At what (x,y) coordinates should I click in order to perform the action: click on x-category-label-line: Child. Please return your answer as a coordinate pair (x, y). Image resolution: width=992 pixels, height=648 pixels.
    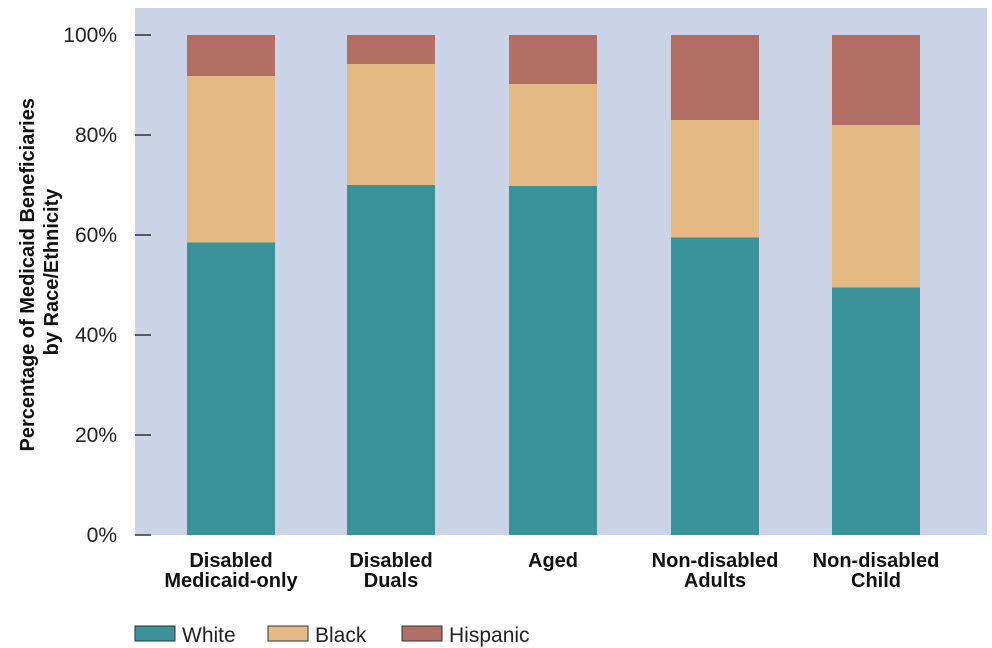
    Looking at the image, I should click on (876, 581).